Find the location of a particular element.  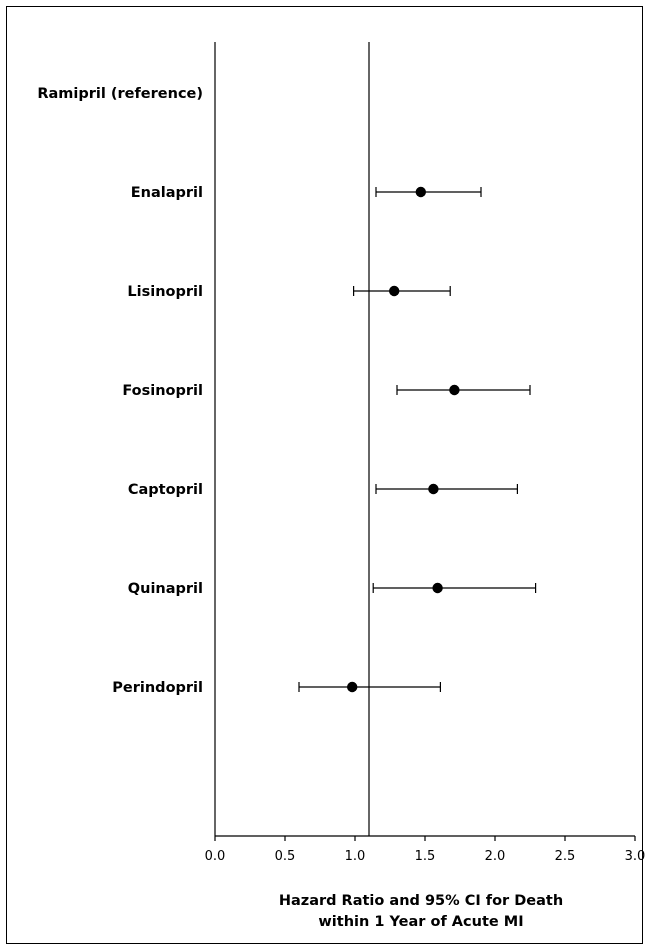

x-tick-label: 2.5 is located at coordinates (565, 856).